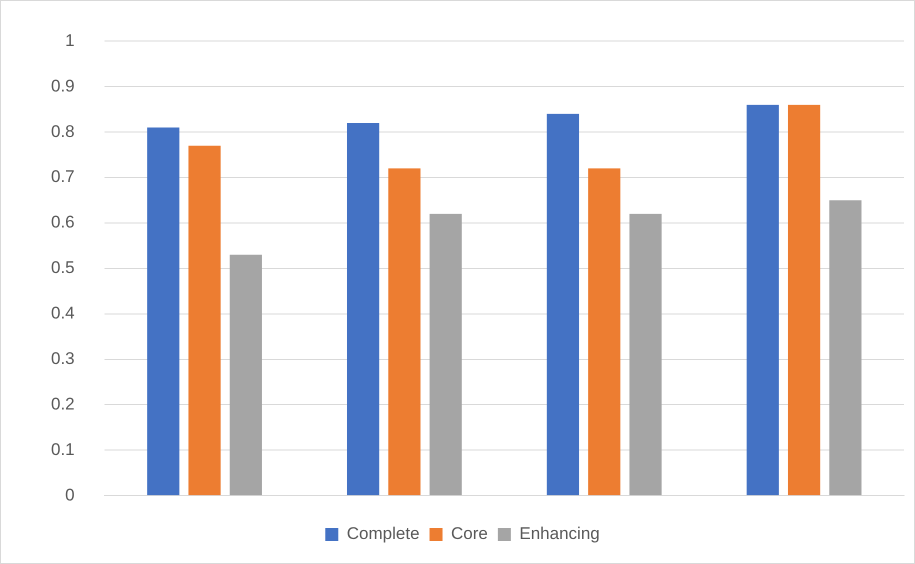 Image resolution: width=915 pixels, height=564 pixels. Describe the element at coordinates (62, 358) in the screenshot. I see `y-tick-label: 0.3` at that location.